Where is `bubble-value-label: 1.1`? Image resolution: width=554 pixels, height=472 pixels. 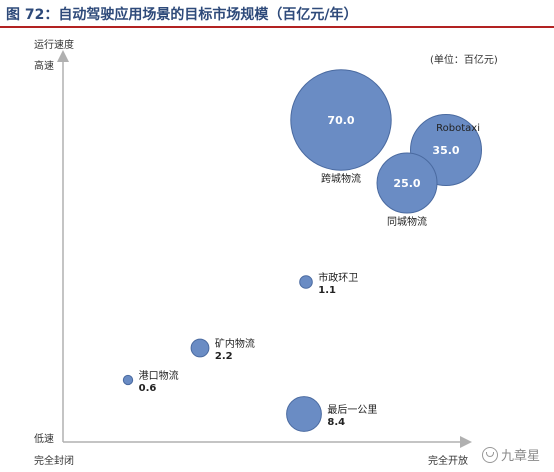
bubble-value-label: 1.1 is located at coordinates (327, 290).